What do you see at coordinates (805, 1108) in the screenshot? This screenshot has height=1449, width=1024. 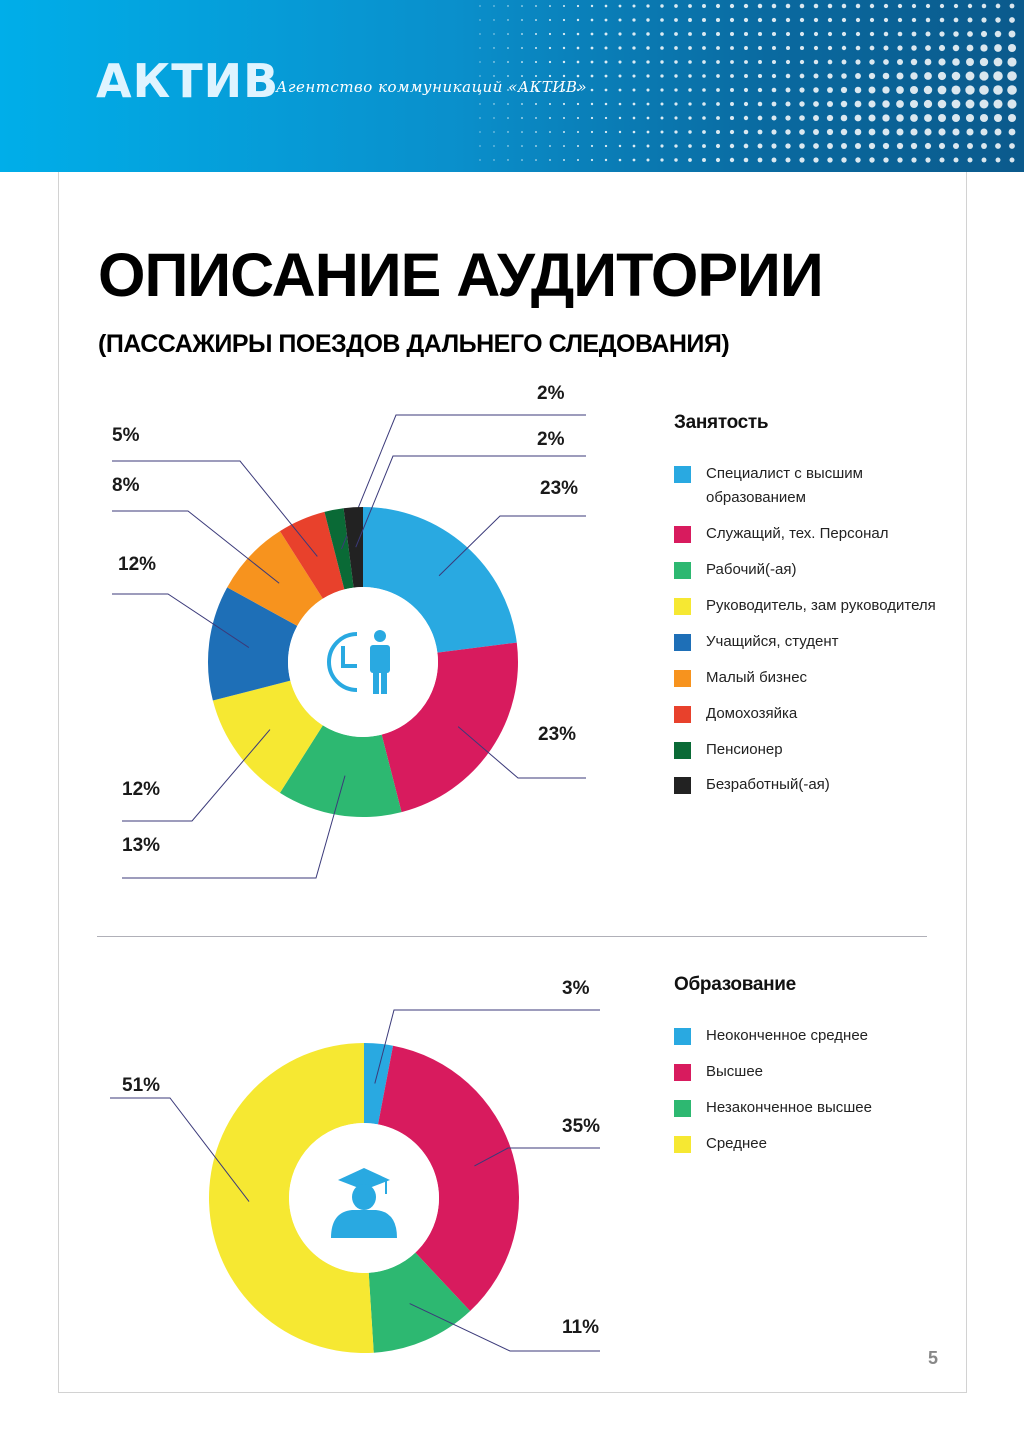 I see `legend-item: Незаконченное высшее` at bounding box center [805, 1108].